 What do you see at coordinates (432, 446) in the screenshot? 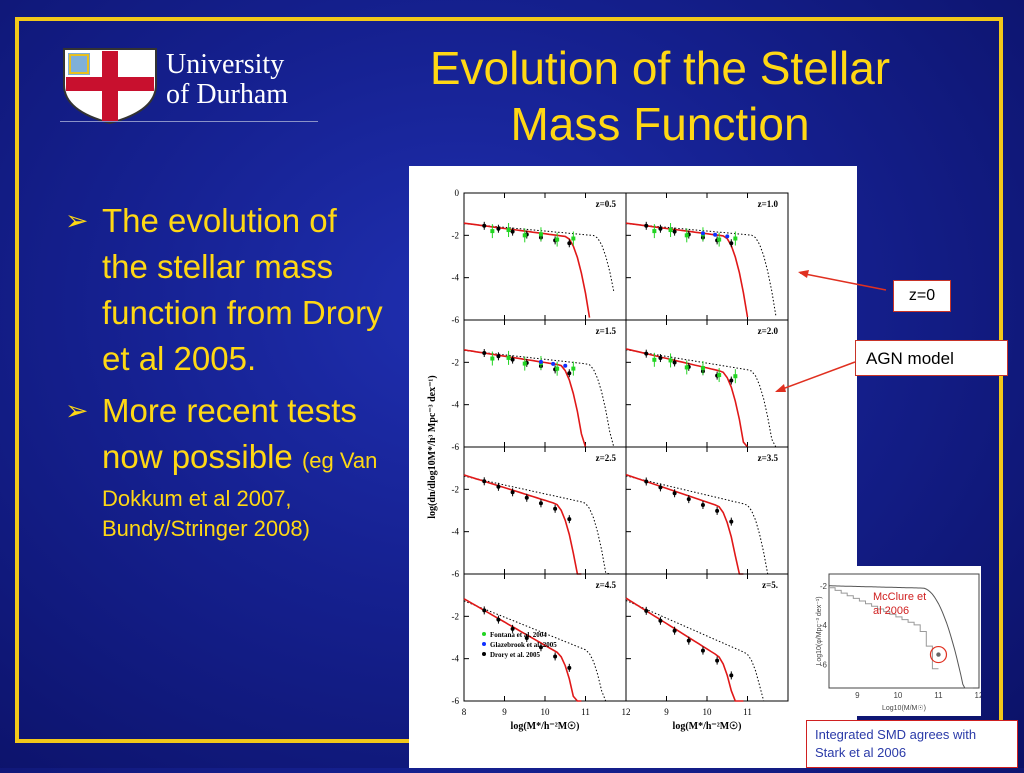
I see `y-axis-label: log(dn/dlog10M*/h³ Mpc⁻³ dex⁻¹)` at bounding box center [432, 446].